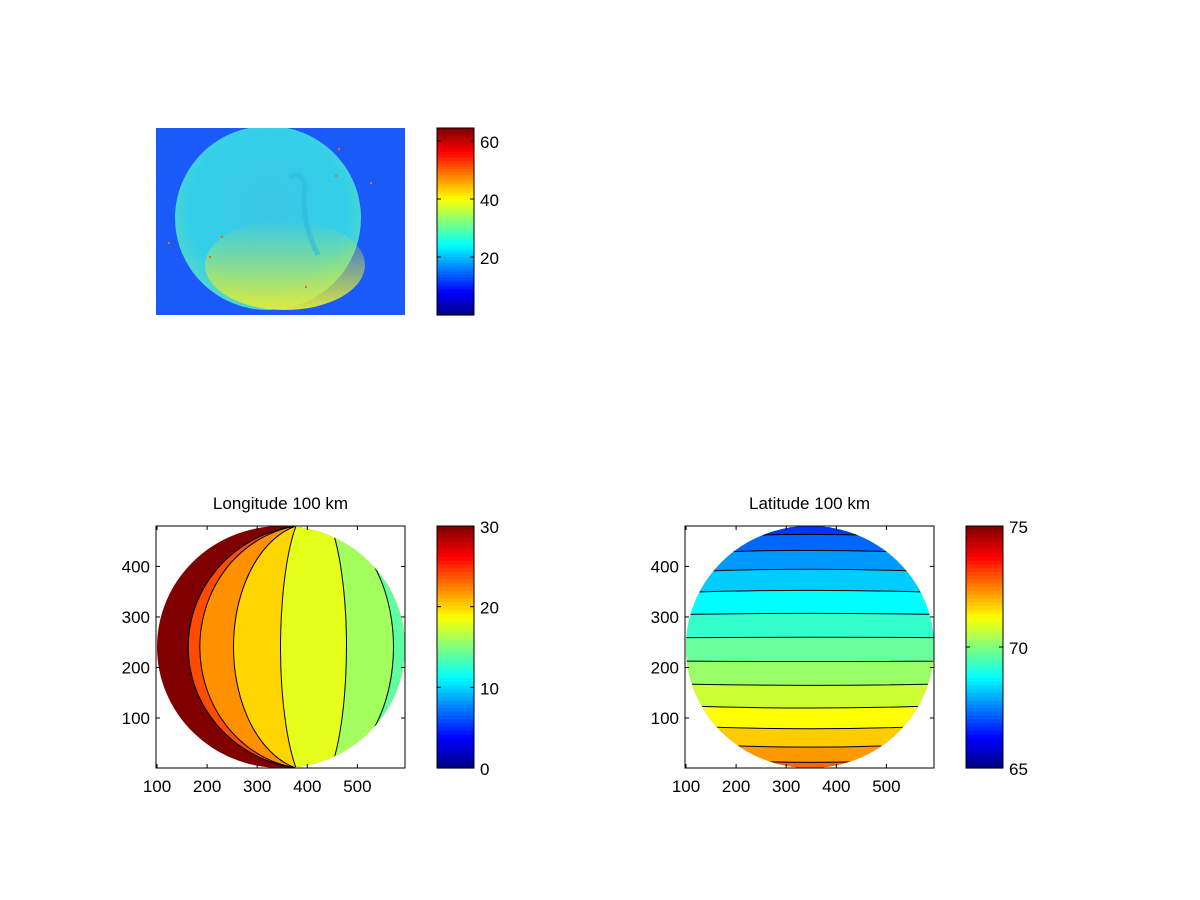 Image resolution: width=1200 pixels, height=900 pixels. What do you see at coordinates (455, 647) in the screenshot?
I see `colorbar-frame` at bounding box center [455, 647].